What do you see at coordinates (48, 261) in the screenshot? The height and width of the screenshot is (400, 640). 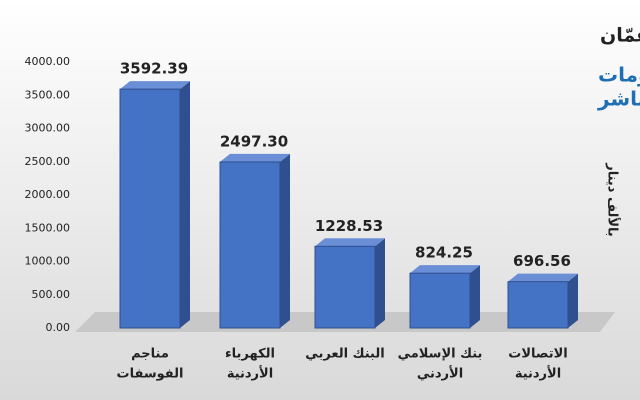 I see `y-tick-label: 1000.00` at bounding box center [48, 261].